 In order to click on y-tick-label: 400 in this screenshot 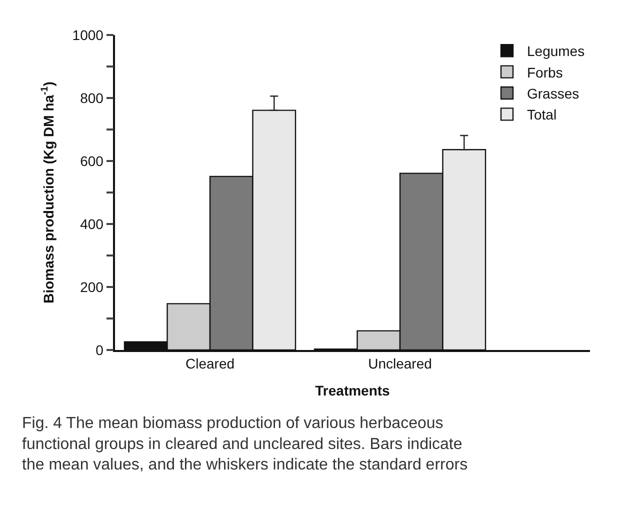, I will do `click(92, 224)`.